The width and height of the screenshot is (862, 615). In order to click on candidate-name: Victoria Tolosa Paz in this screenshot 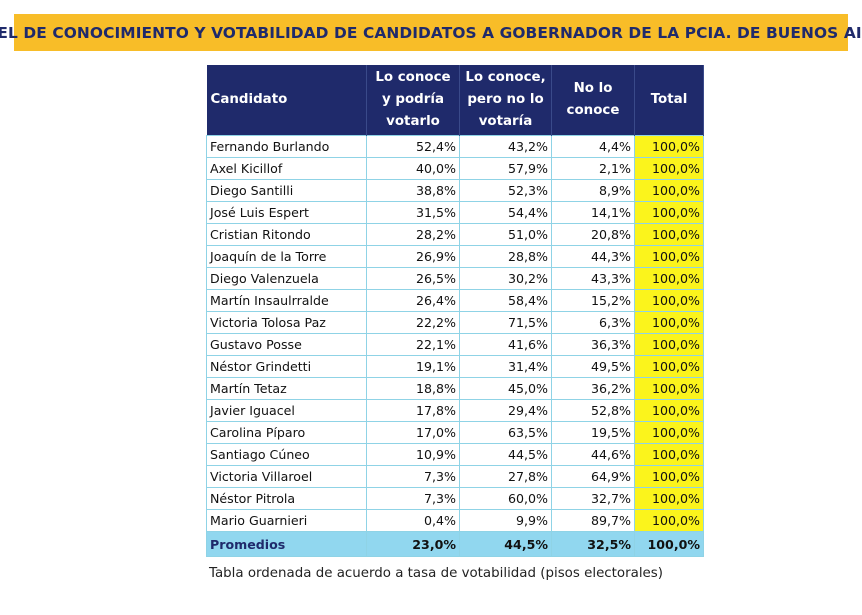, I will do `click(286, 322)`.